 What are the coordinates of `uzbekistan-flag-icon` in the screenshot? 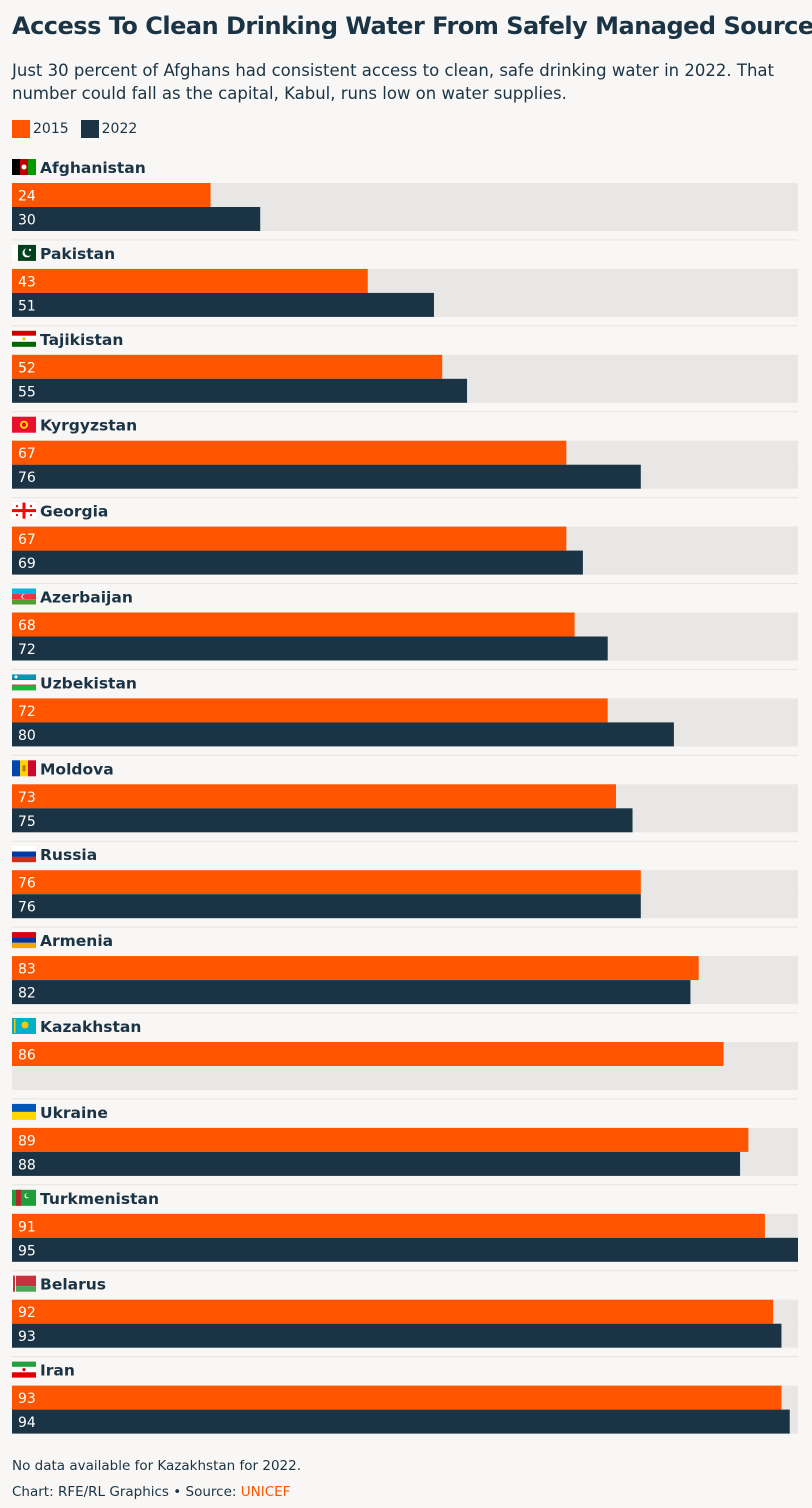 It's located at (24, 682).